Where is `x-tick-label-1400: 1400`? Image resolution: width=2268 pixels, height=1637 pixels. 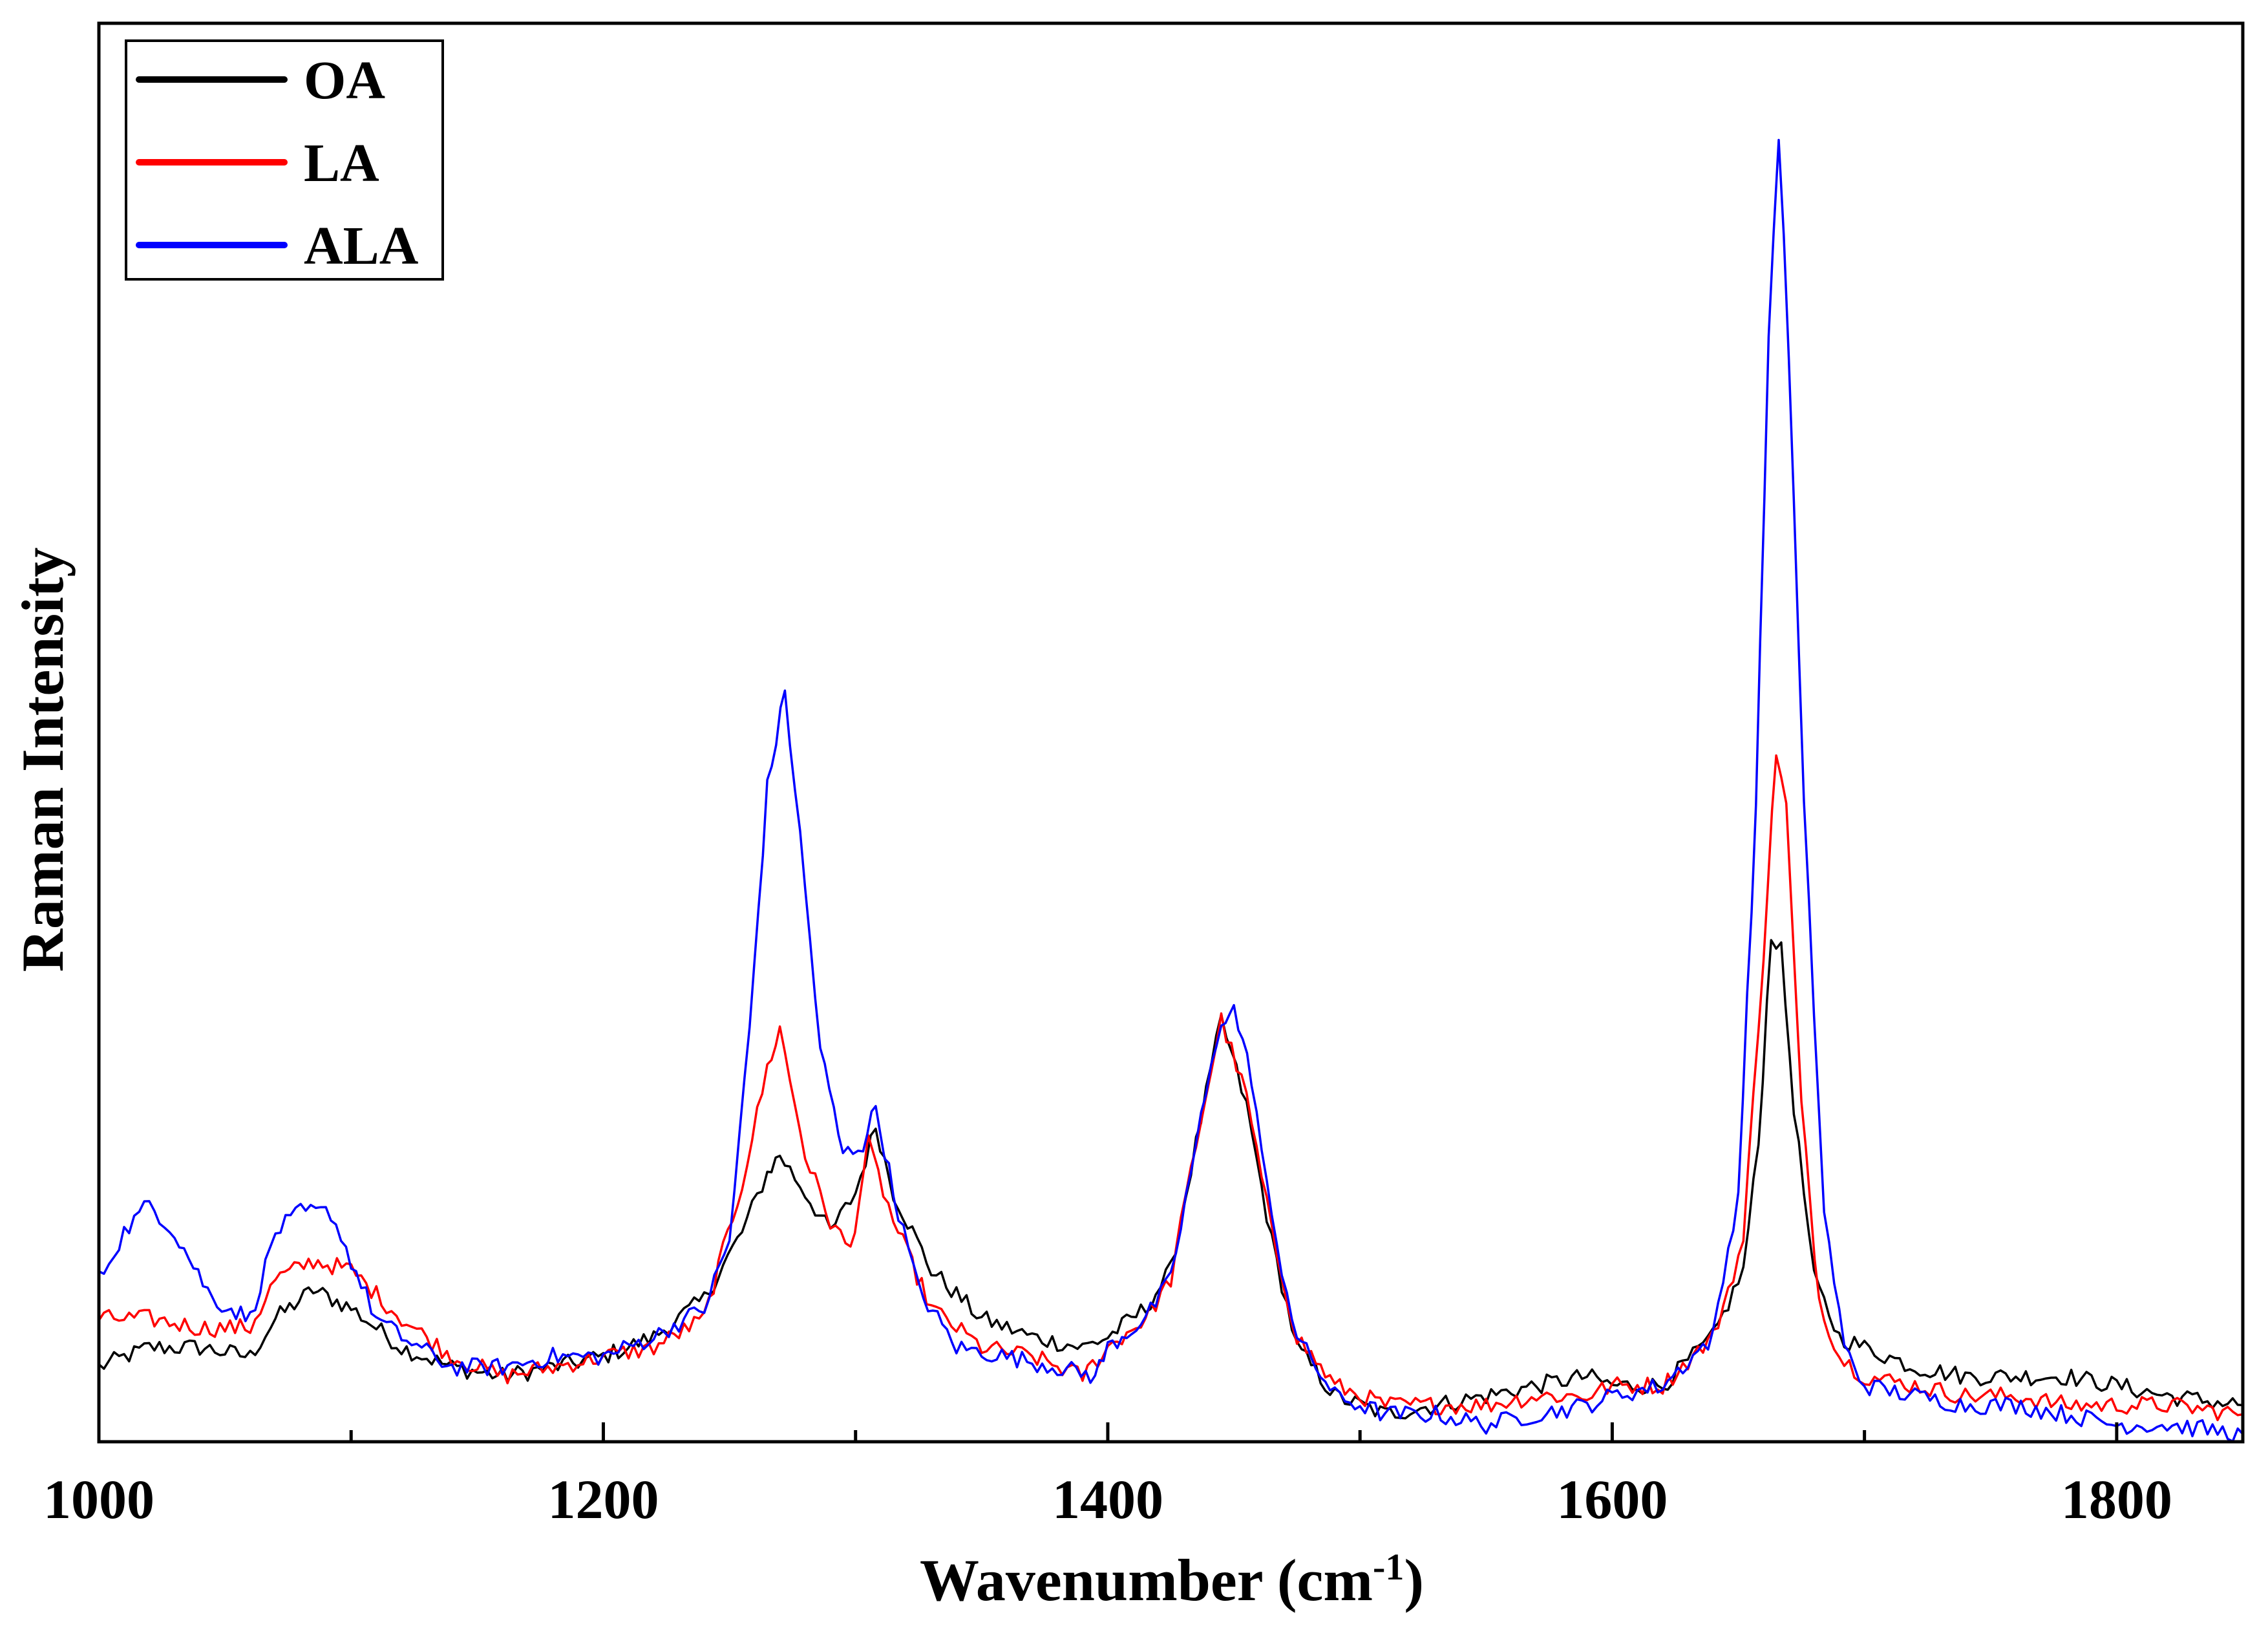 x-tick-label-1400: 1400 is located at coordinates (1107, 1499).